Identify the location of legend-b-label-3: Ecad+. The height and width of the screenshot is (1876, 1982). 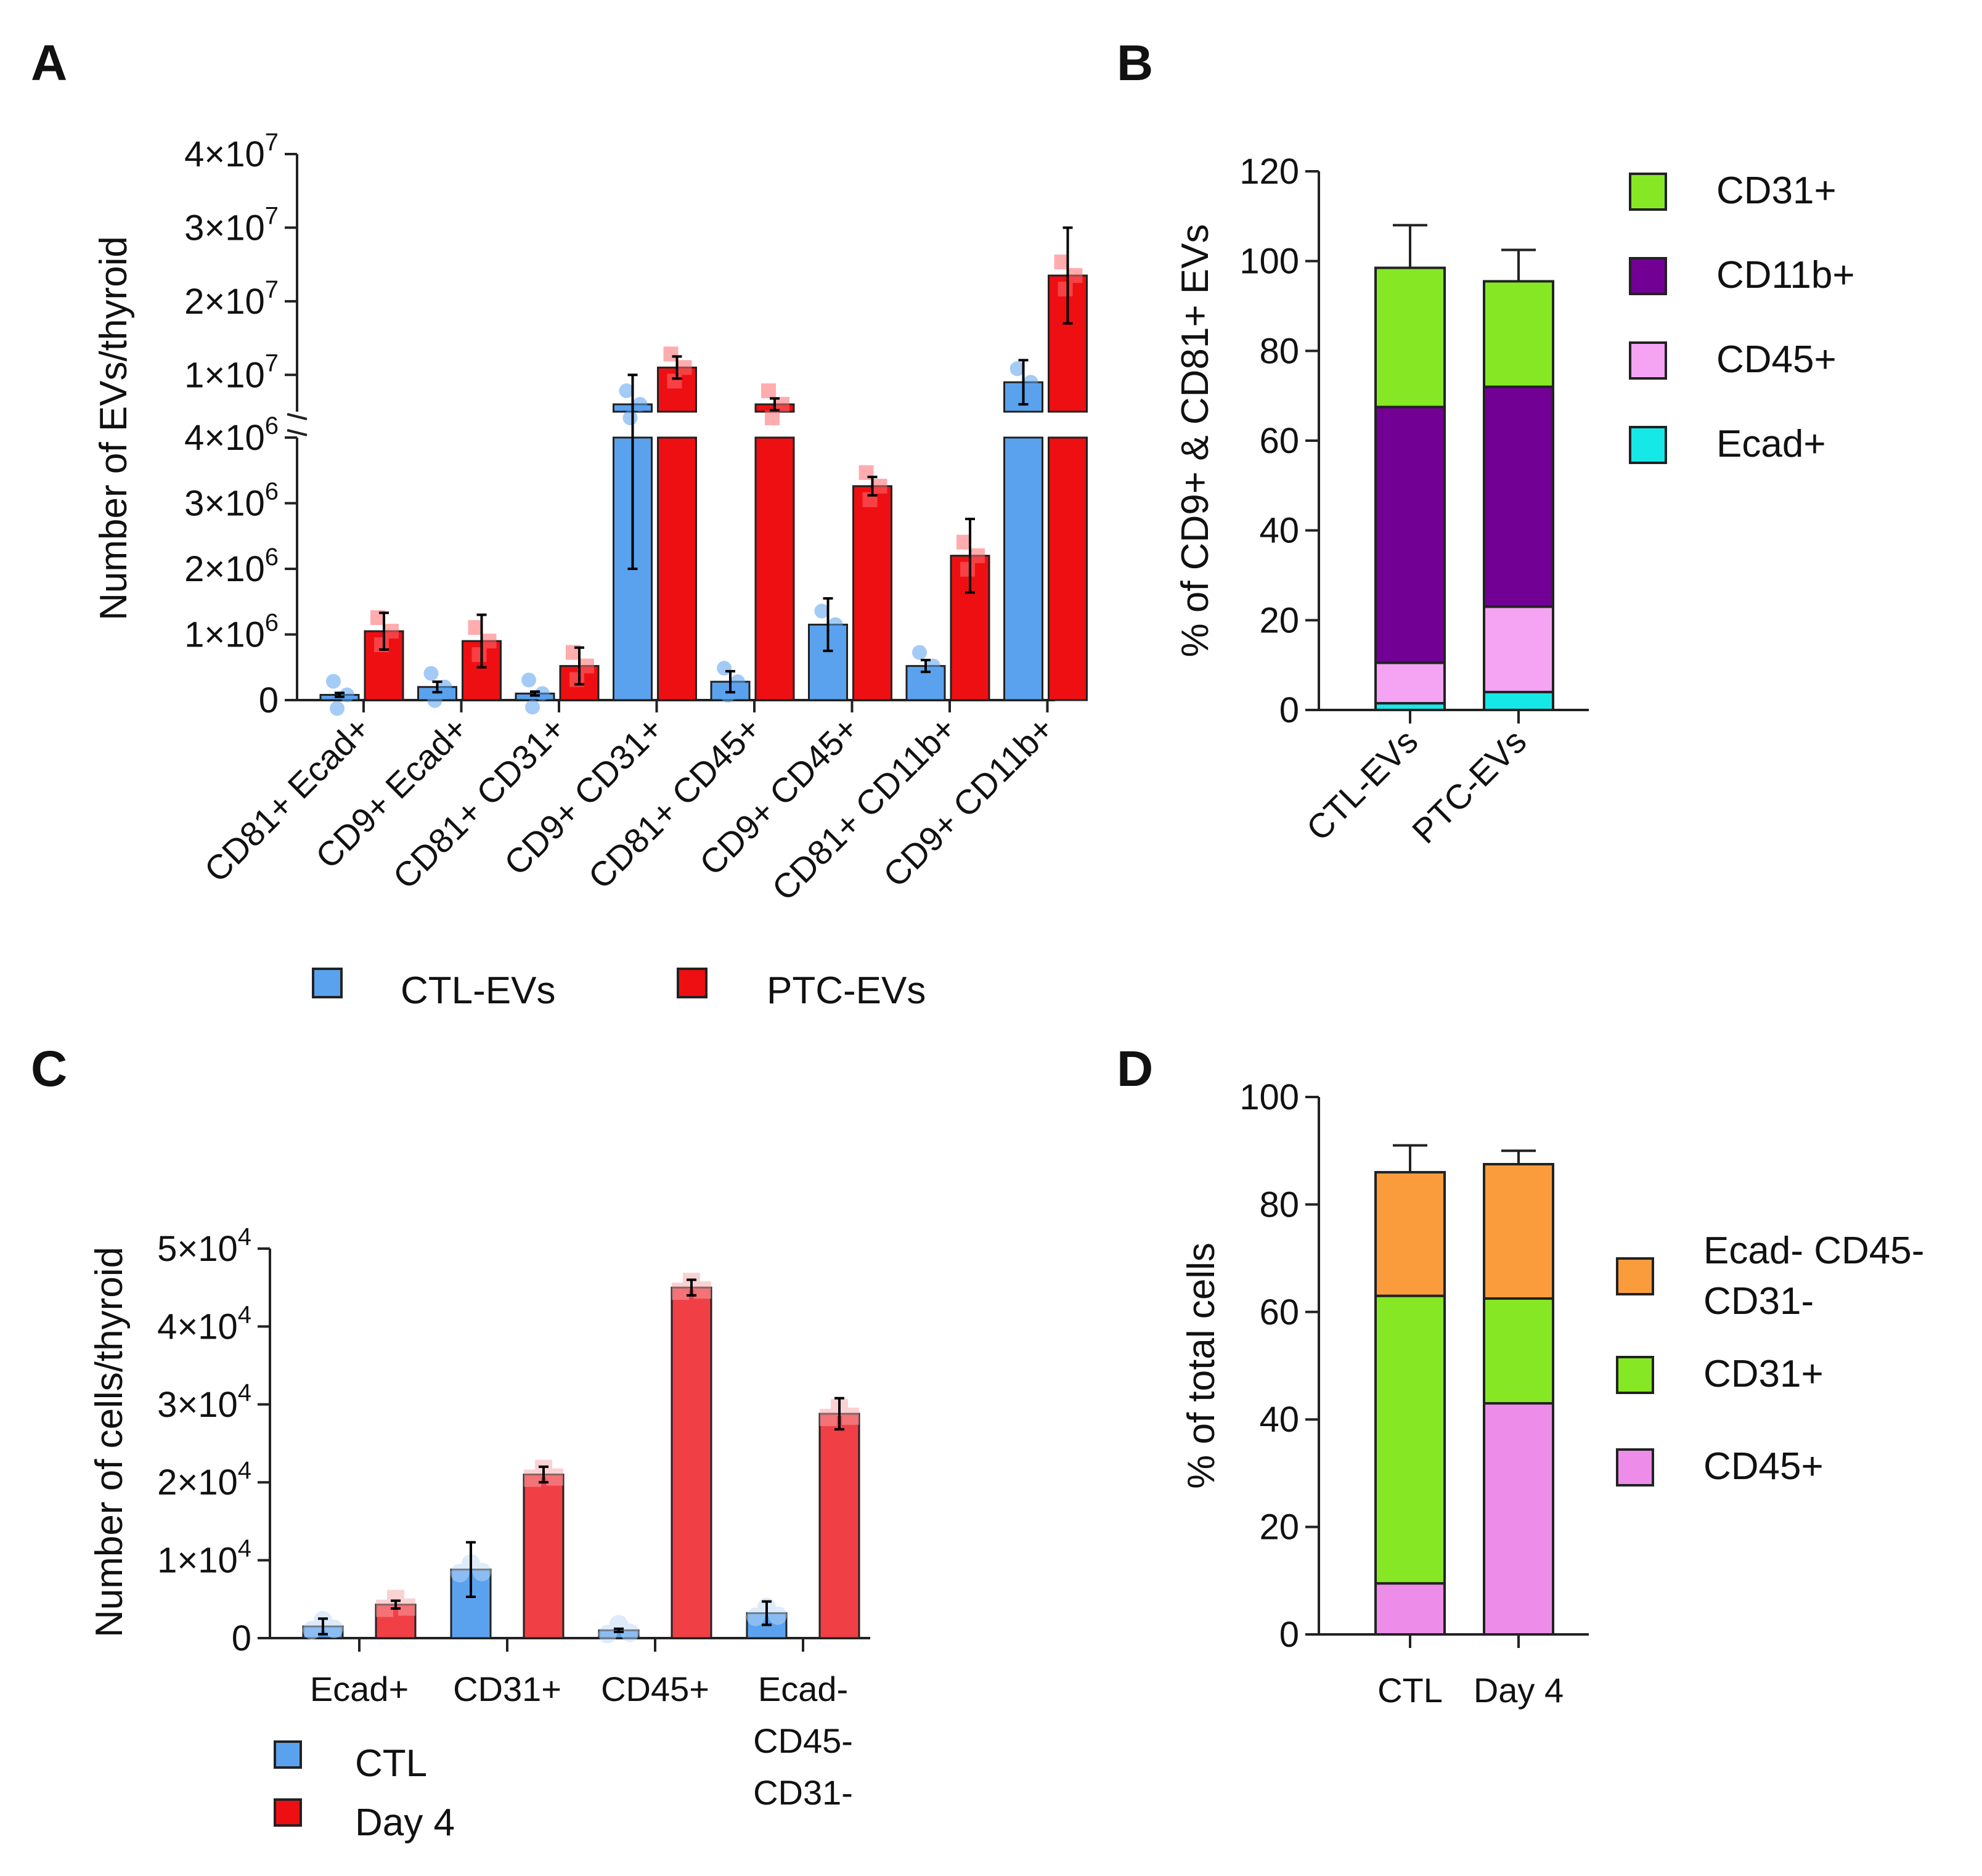
(1771, 444).